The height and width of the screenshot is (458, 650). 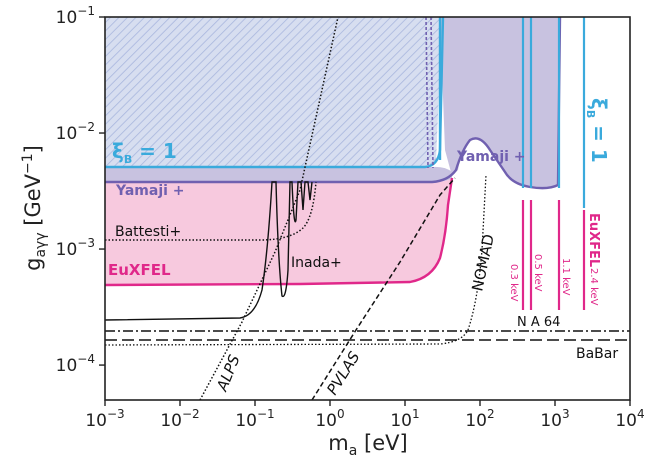 What do you see at coordinates (144, 152) in the screenshot?
I see `xi-b-left-label: ξB = 1` at bounding box center [144, 152].